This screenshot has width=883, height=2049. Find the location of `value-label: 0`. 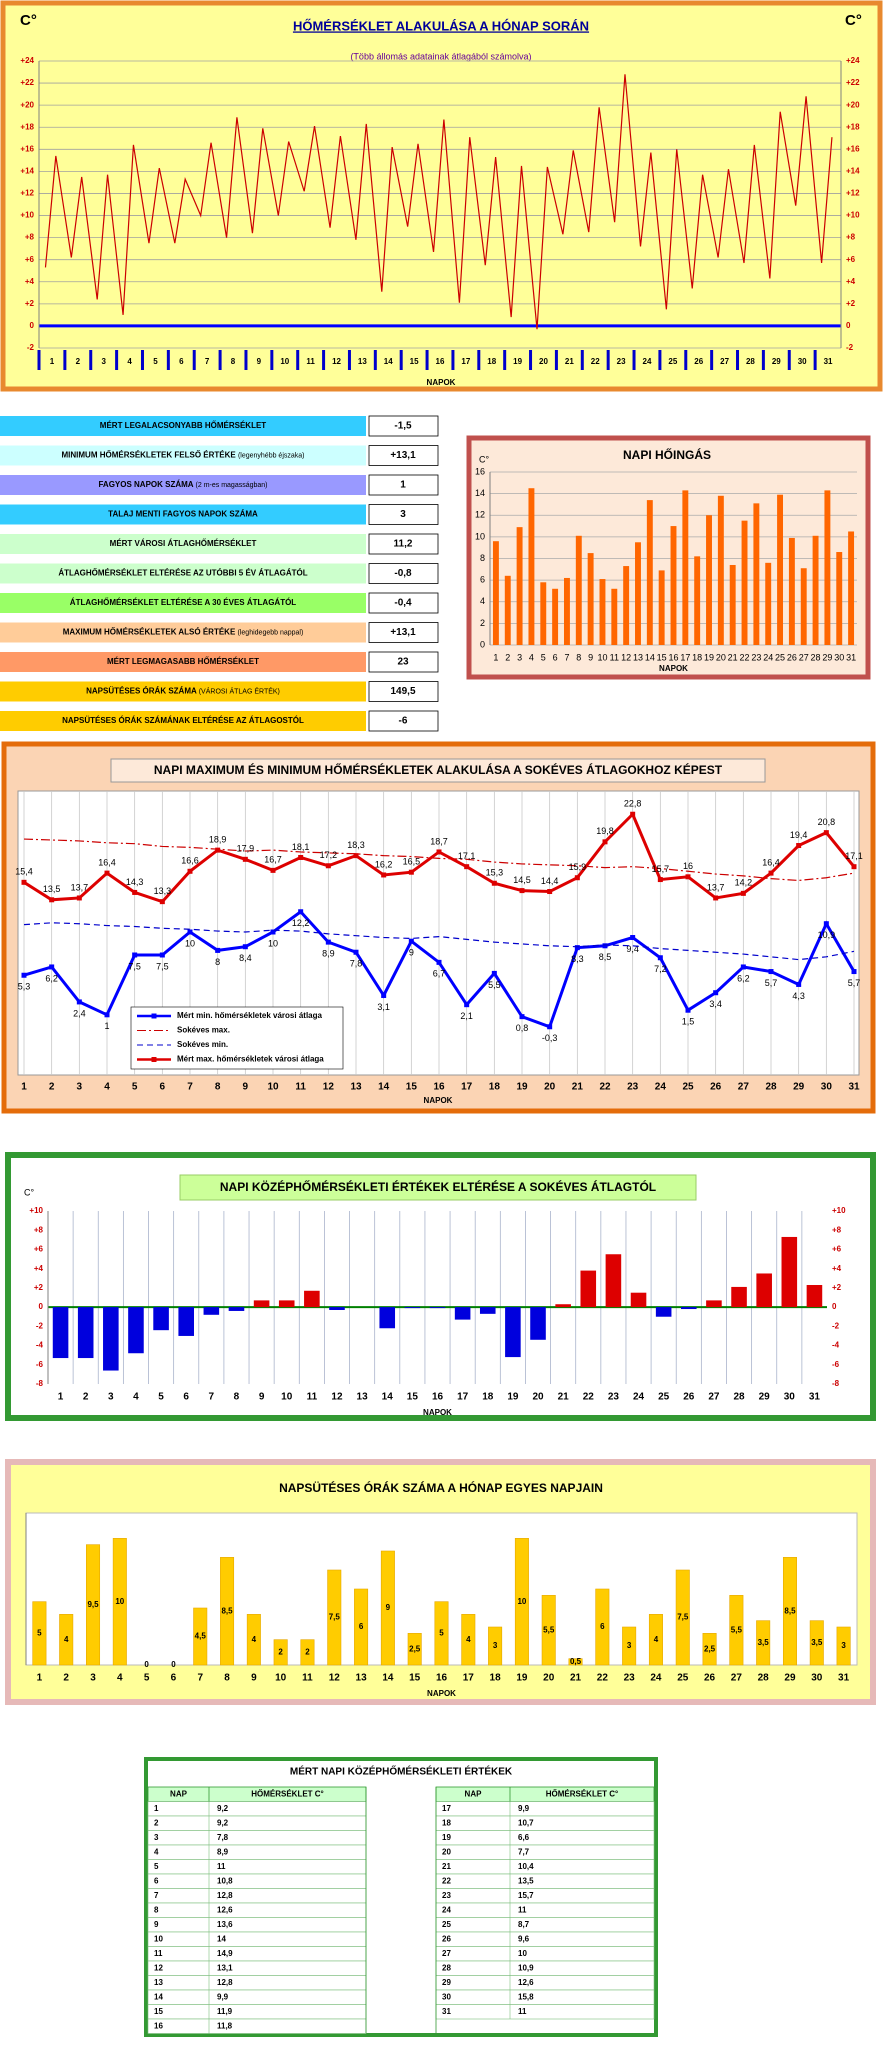

value-label: 0 is located at coordinates (146, 1664).